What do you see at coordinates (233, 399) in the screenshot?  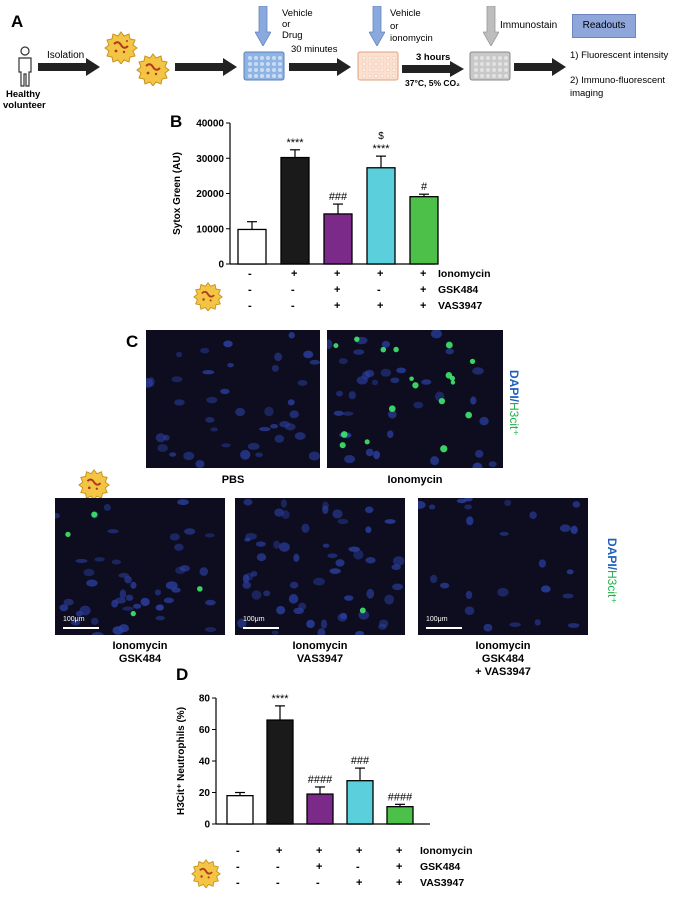 I see `micrograph-pbs` at bounding box center [233, 399].